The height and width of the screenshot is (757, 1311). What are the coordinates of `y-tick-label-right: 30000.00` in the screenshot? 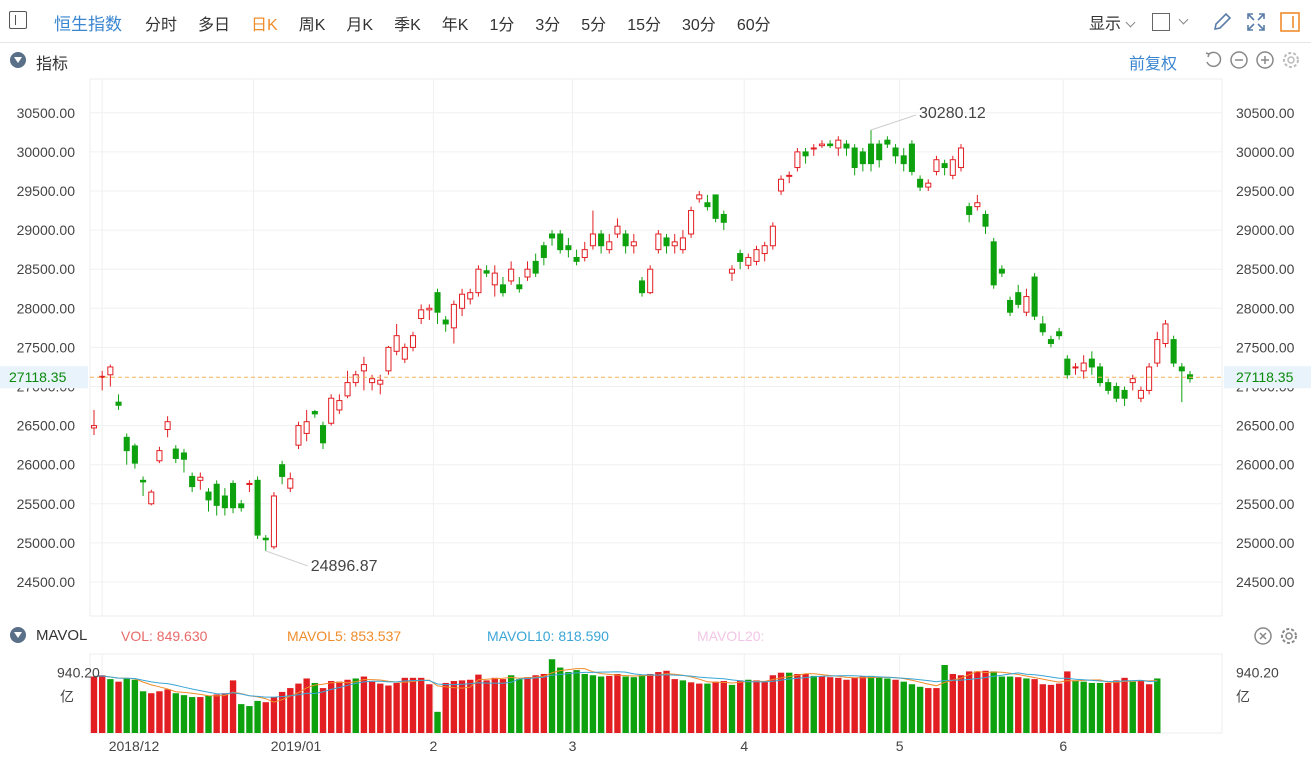 It's located at (1265, 152).